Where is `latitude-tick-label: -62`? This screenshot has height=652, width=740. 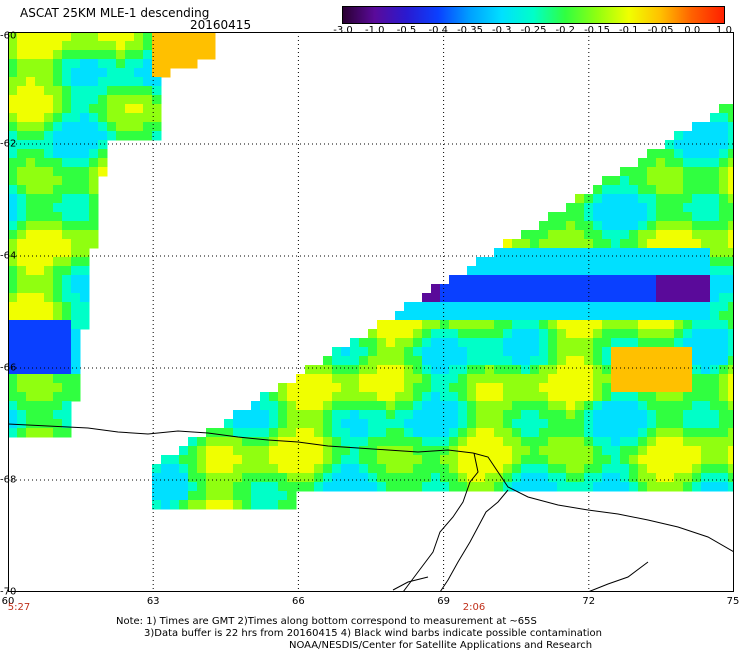 latitude-tick-label: -62 is located at coordinates (8, 144).